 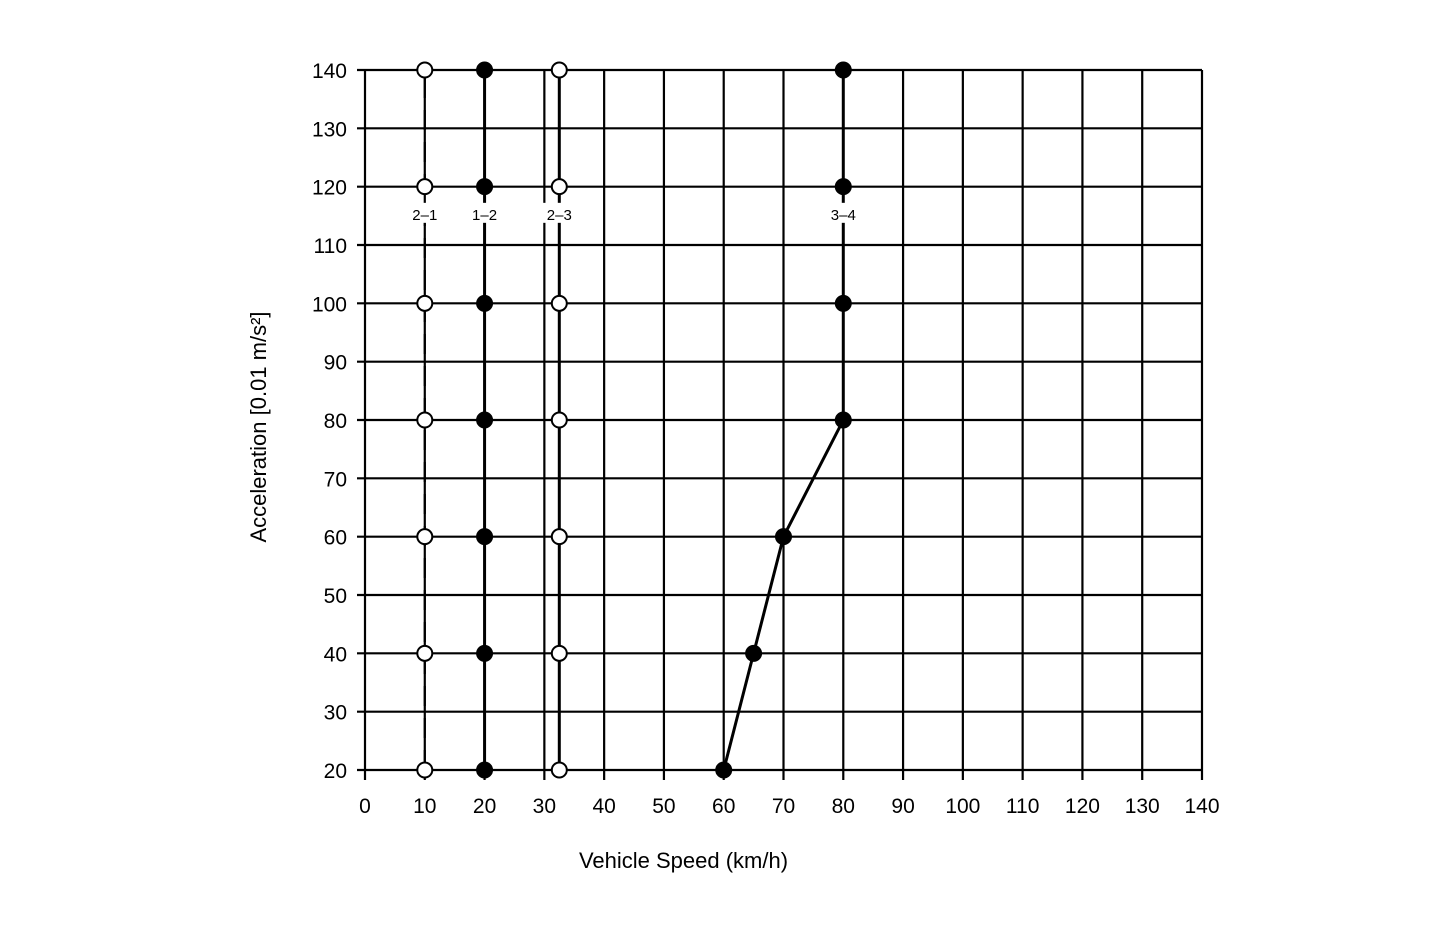 I want to click on x-tick-label: 70, so click(x=783, y=806).